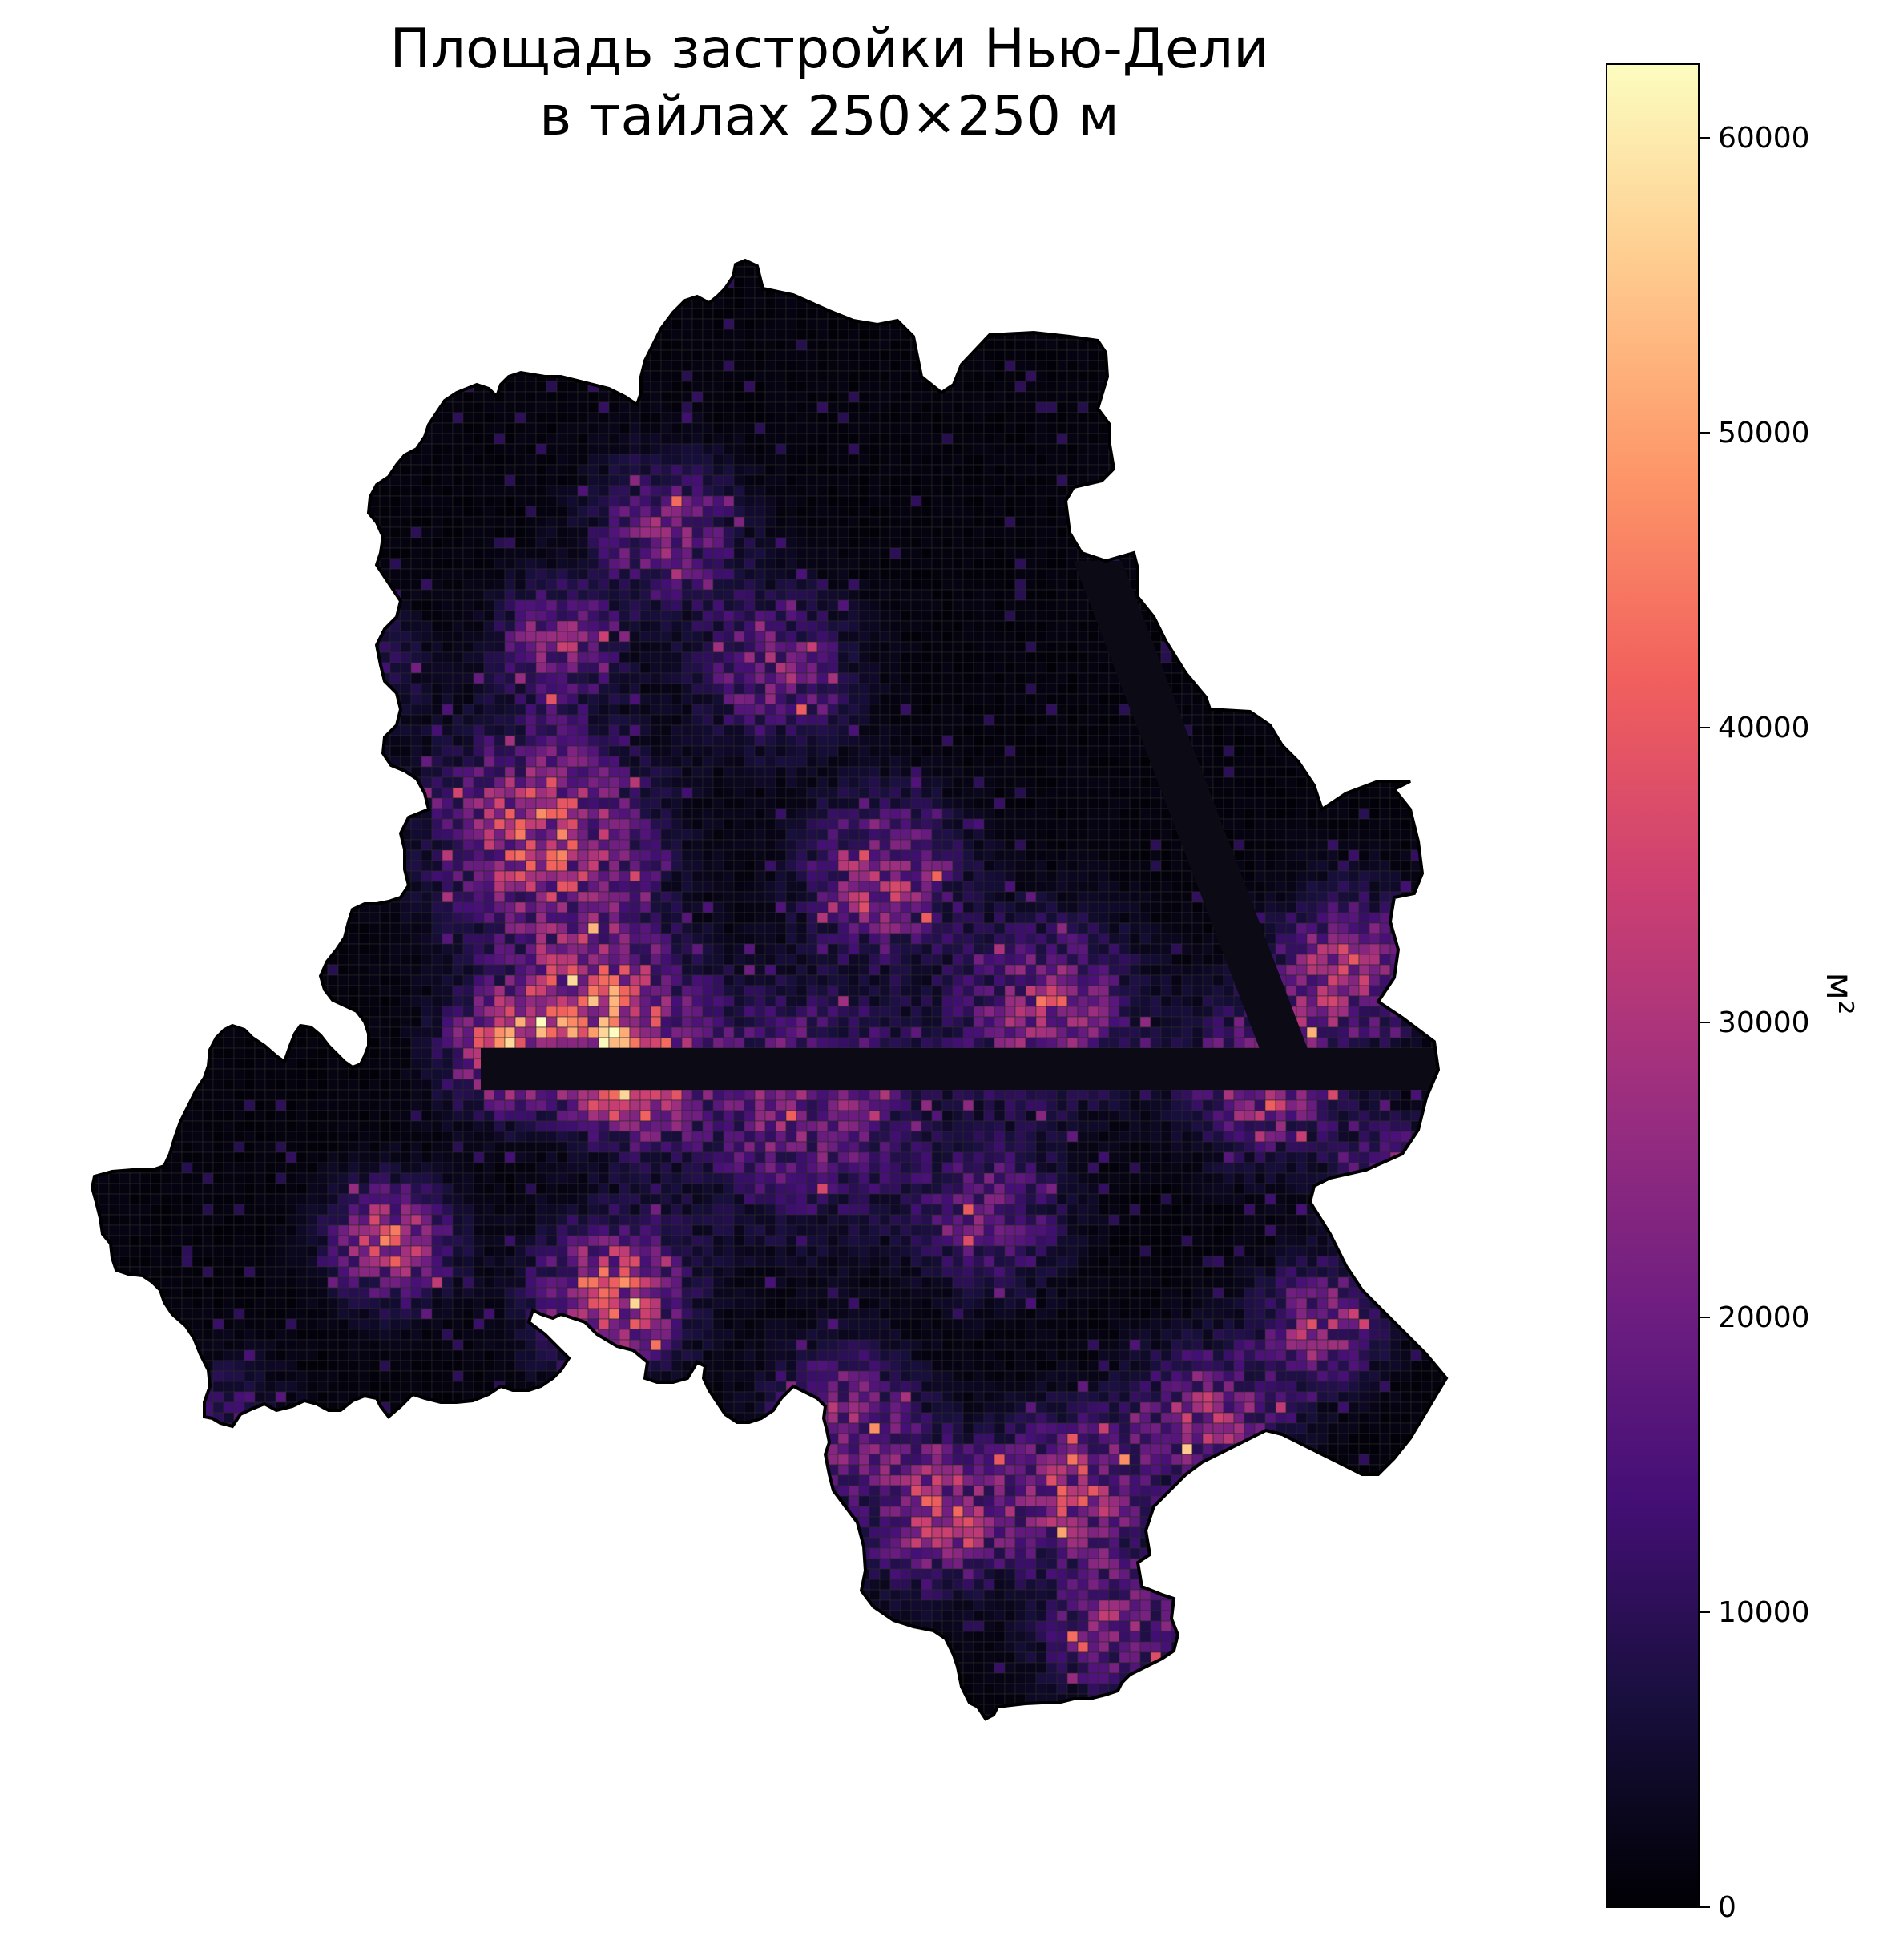  Describe the element at coordinates (829, 49) in the screenshot. I see `map-title-line-1: Площадь застройки Нью-Дели` at that location.